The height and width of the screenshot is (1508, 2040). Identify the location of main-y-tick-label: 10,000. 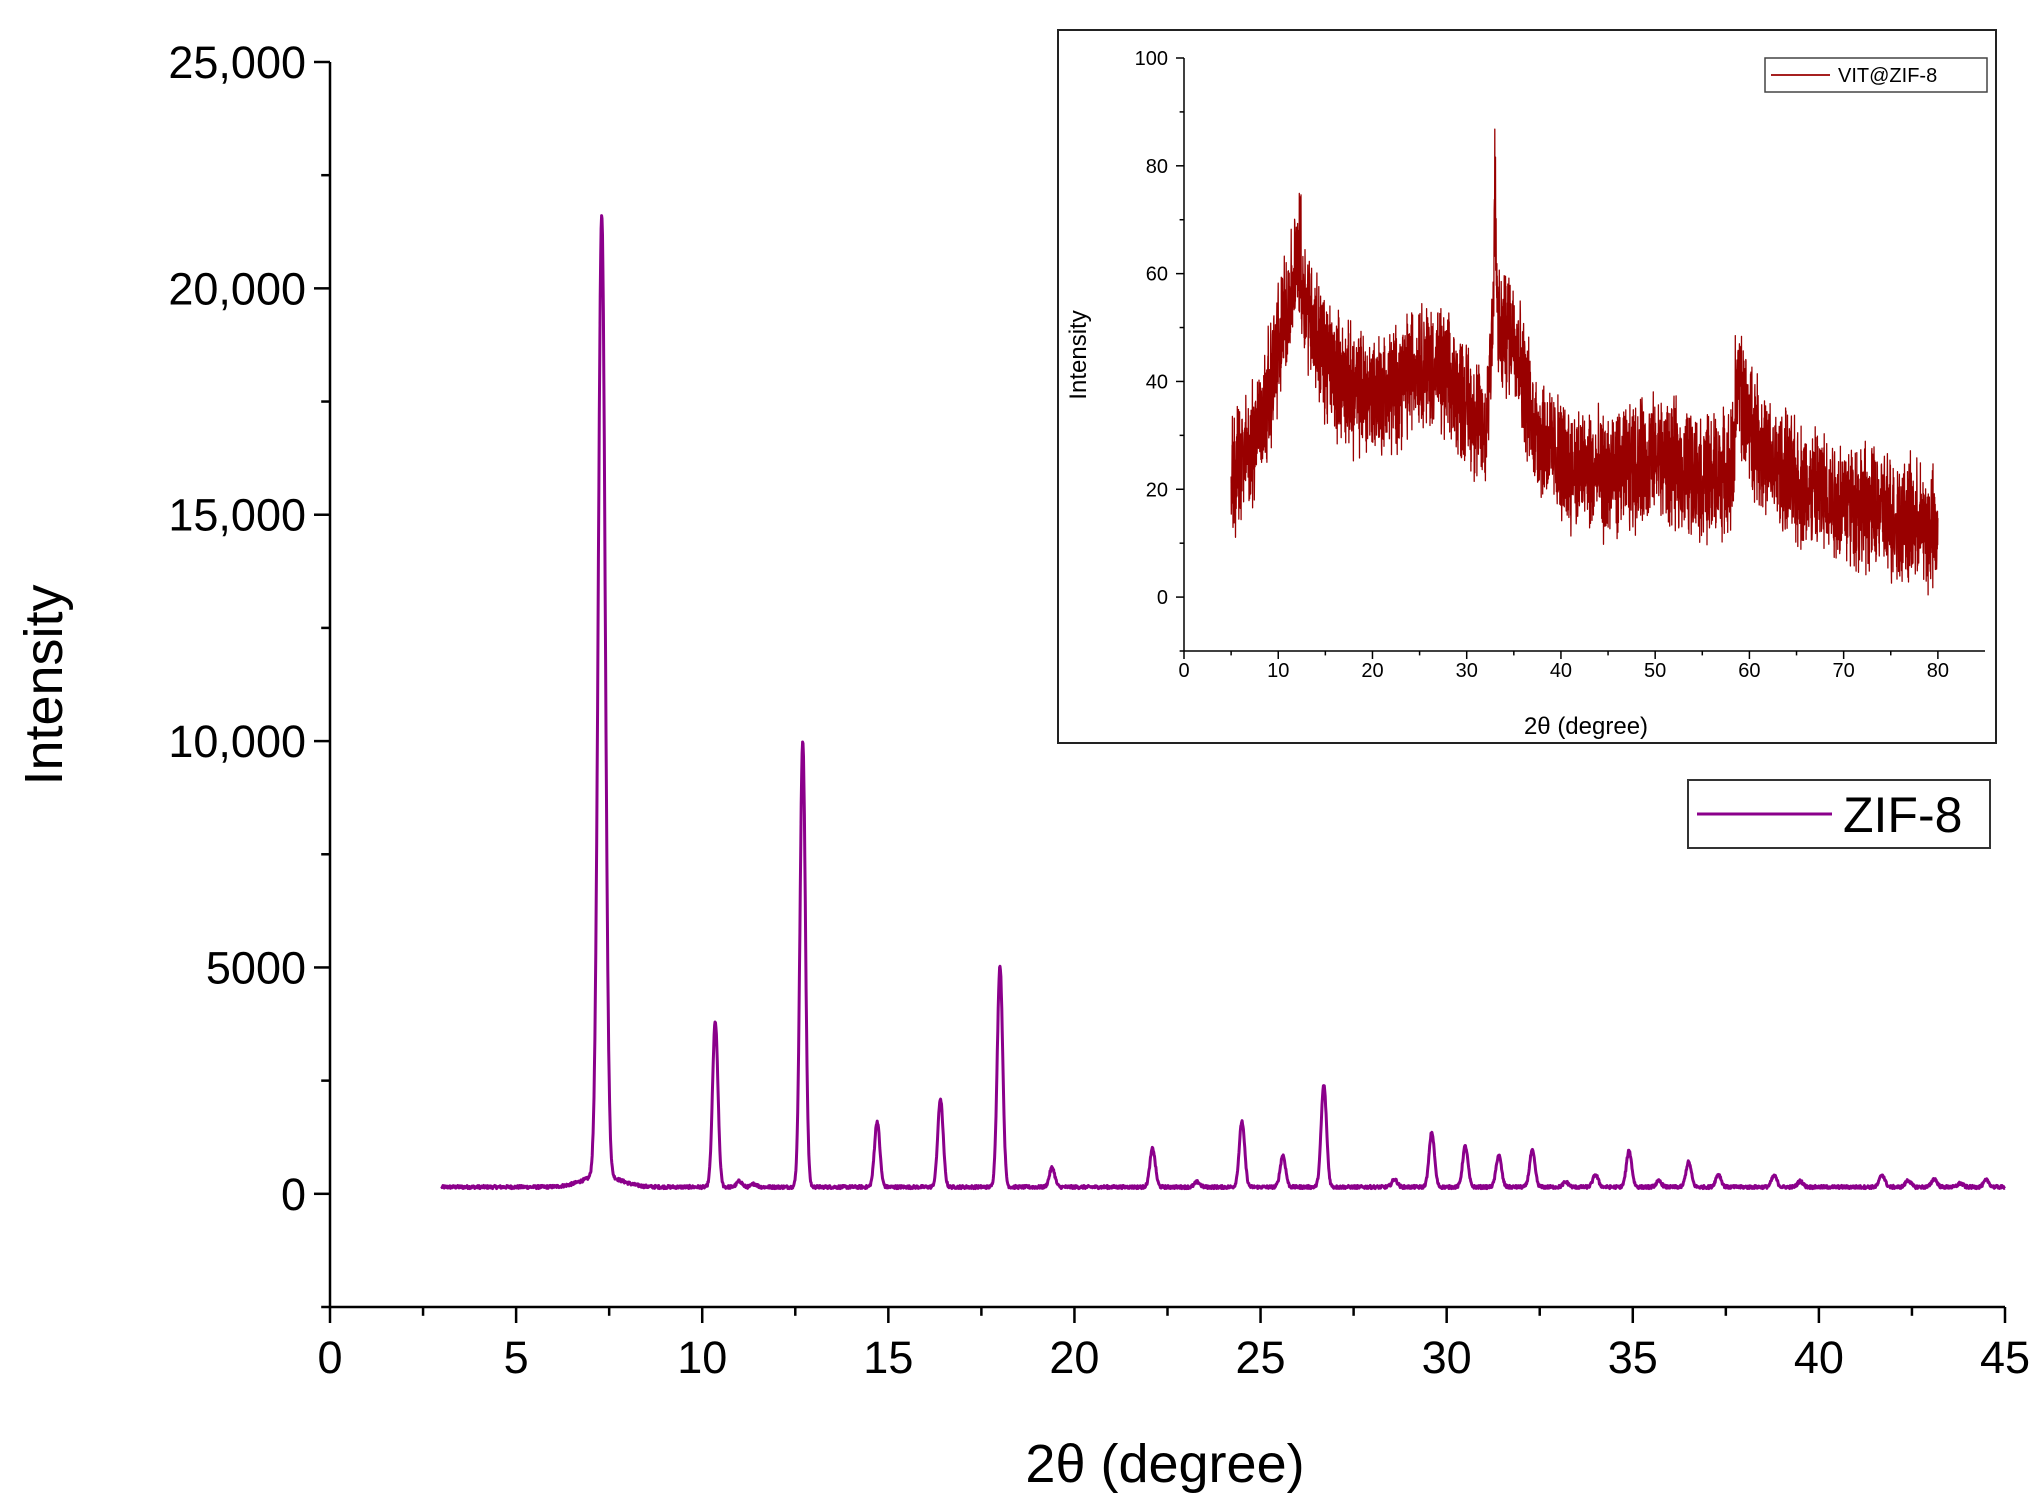
(237, 741).